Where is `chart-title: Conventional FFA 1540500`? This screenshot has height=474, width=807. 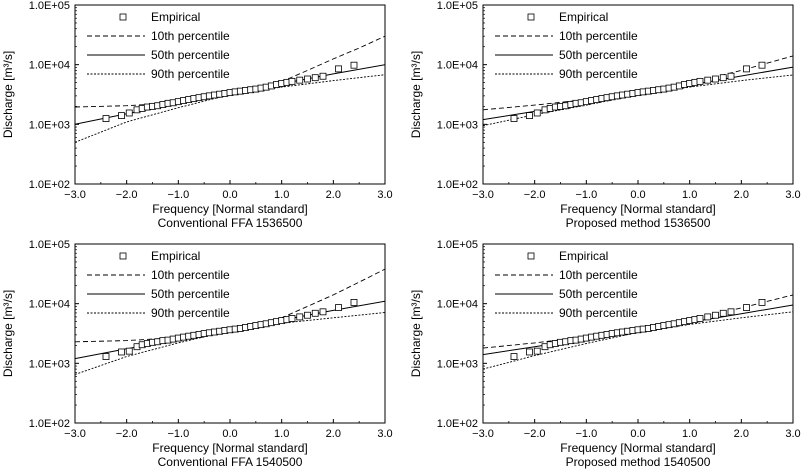 chart-title: Conventional FFA 1540500 is located at coordinates (230, 462).